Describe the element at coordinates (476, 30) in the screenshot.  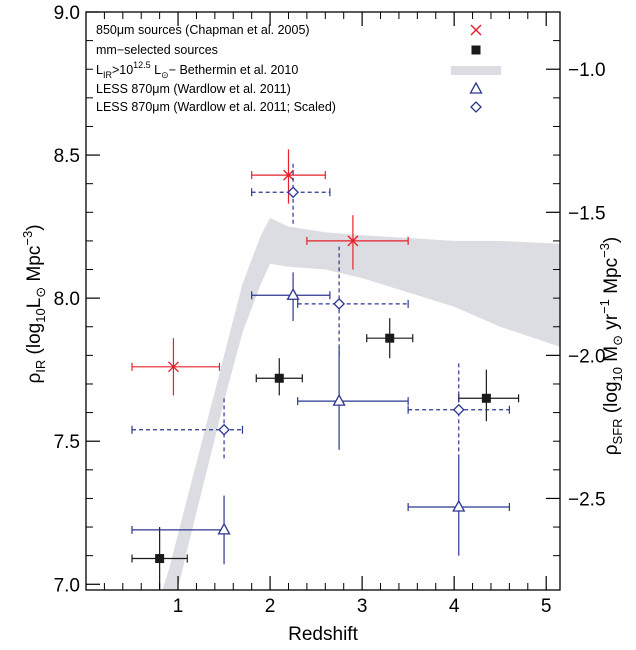
I see `legend-x-symbol` at that location.